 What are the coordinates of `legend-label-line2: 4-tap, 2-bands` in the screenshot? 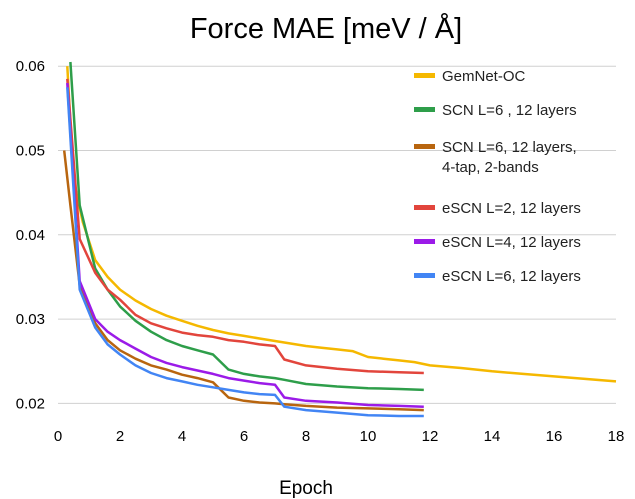 It's located at (490, 167).